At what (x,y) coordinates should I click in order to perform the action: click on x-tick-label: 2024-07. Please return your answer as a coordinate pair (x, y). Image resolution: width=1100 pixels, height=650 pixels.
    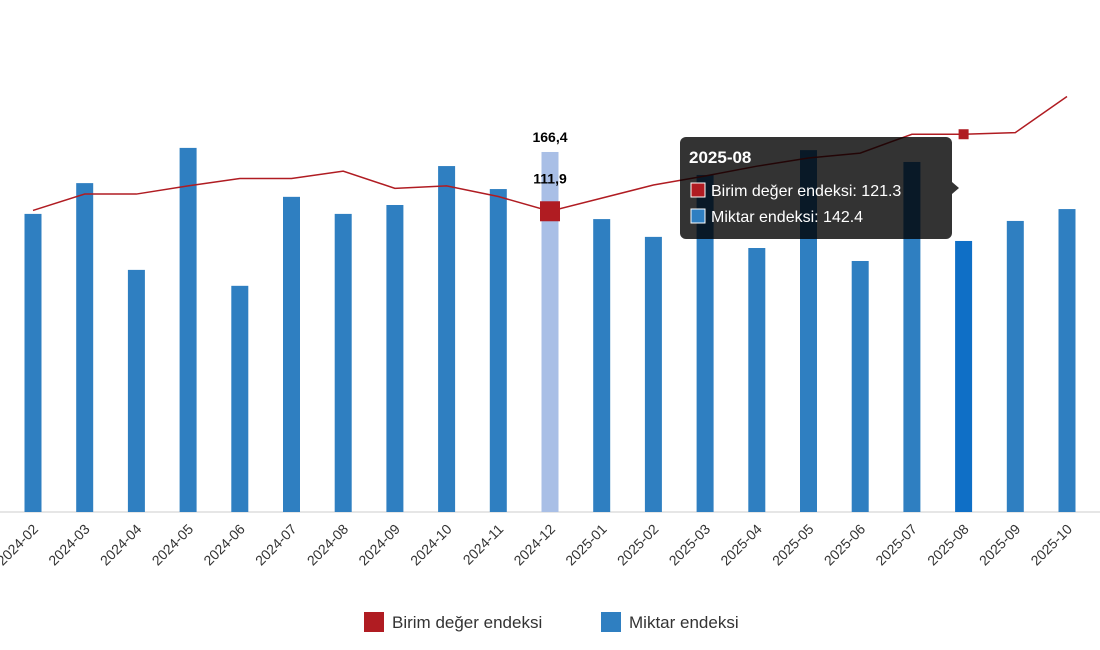
    Looking at the image, I should click on (276, 545).